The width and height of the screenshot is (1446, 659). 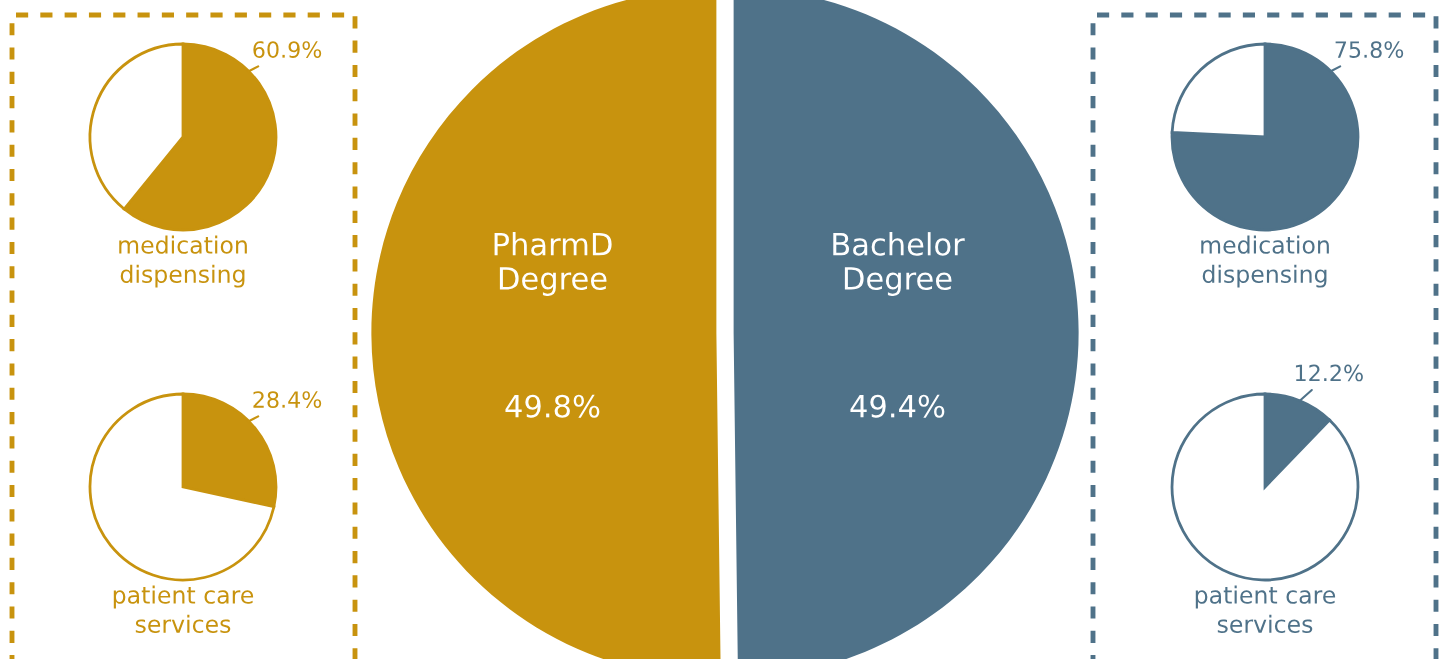 I want to click on data-label: 12.2%, so click(x=1329, y=373).